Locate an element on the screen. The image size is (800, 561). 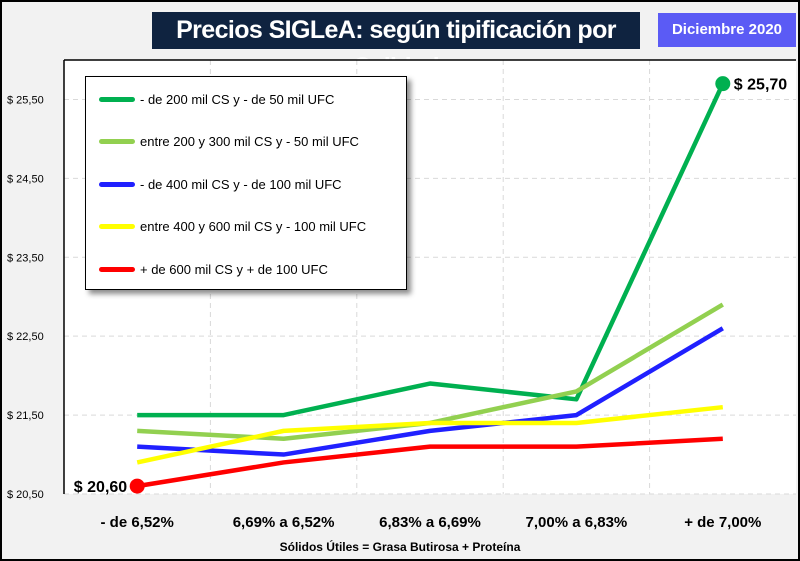
legend-label: - de 200 mil CS y - de 50 mil UFC is located at coordinates (237, 99).